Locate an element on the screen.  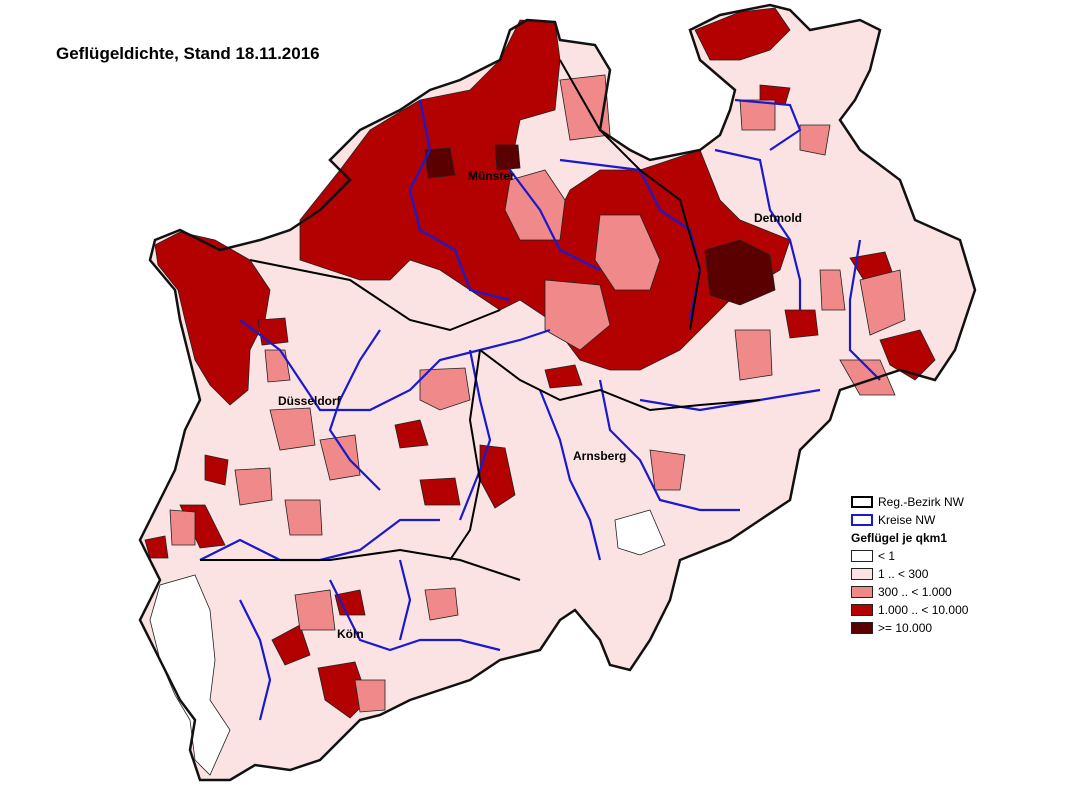
city-label-arnsberg: Arnsberg is located at coordinates (599, 456).